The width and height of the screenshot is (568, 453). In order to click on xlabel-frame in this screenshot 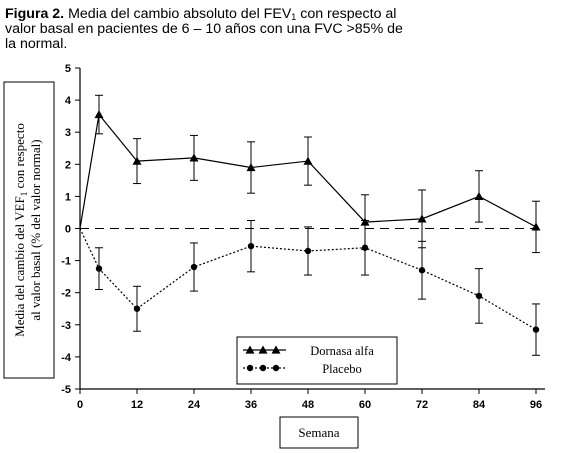, I will do `click(319, 432)`.